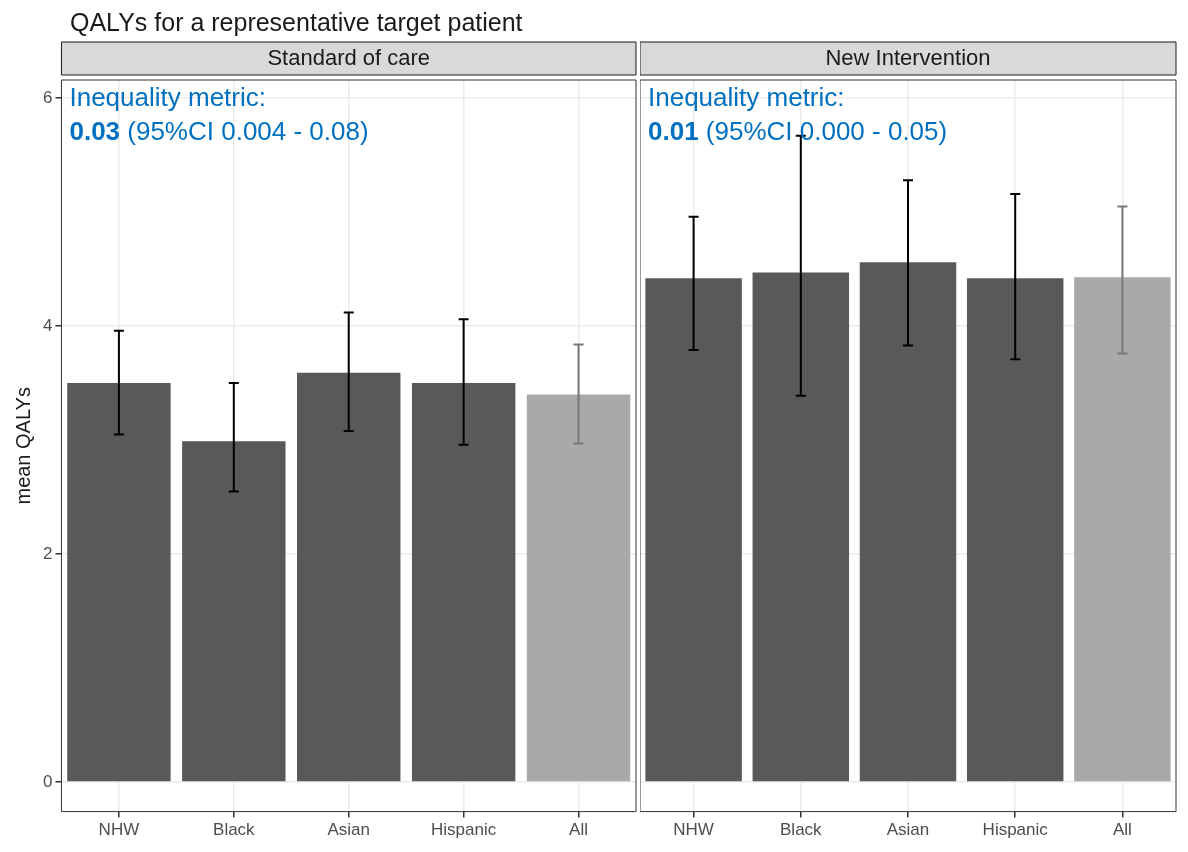 The height and width of the screenshot is (852, 1188). I want to click on annotation: 0.03 (95%CI 0.004 - 0.08), so click(219, 131).